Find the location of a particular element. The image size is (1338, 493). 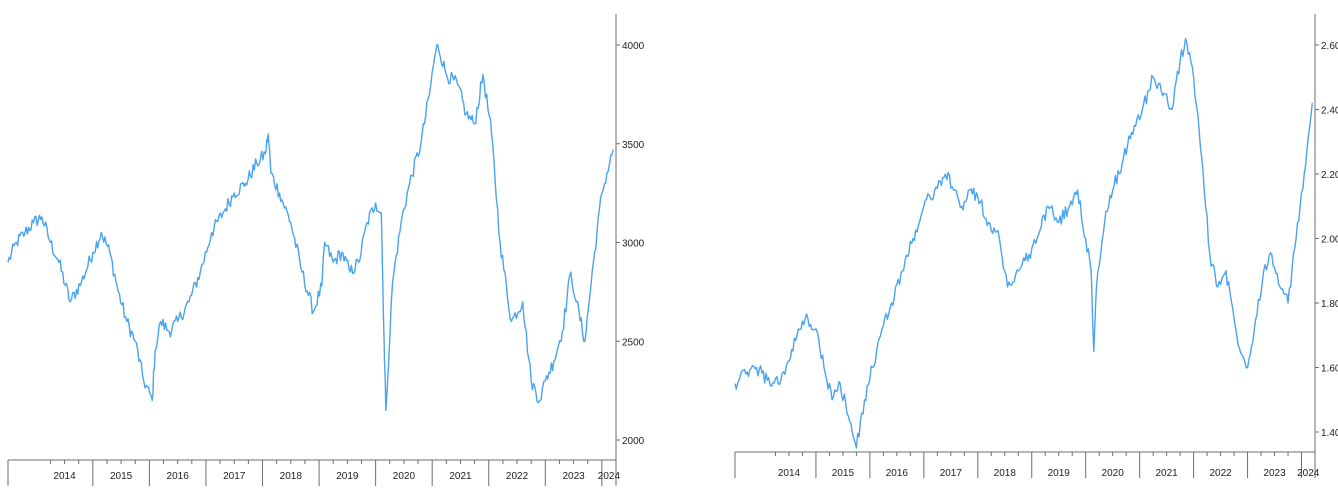

y-tick-label: 2000 is located at coordinates (633, 441).